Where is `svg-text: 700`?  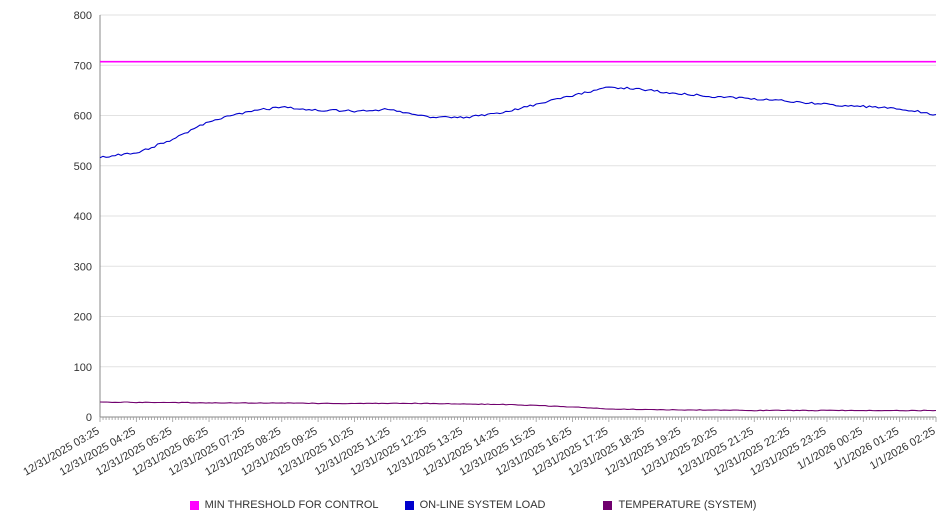
svg-text: 700 is located at coordinates (83, 66).